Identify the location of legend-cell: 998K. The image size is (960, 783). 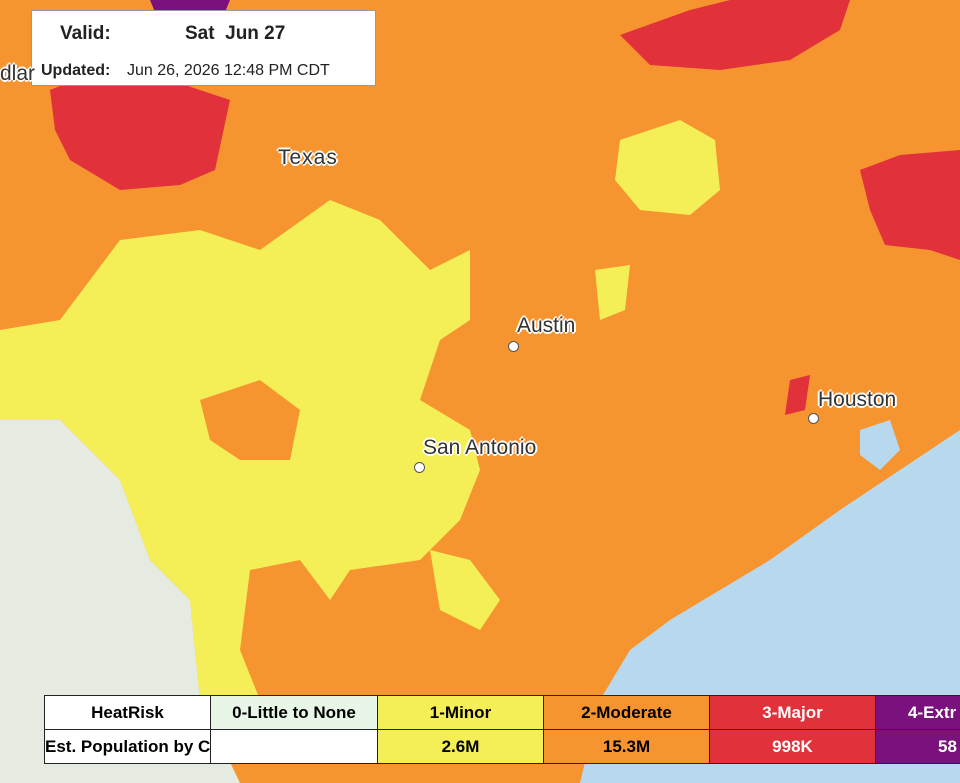
(792, 746).